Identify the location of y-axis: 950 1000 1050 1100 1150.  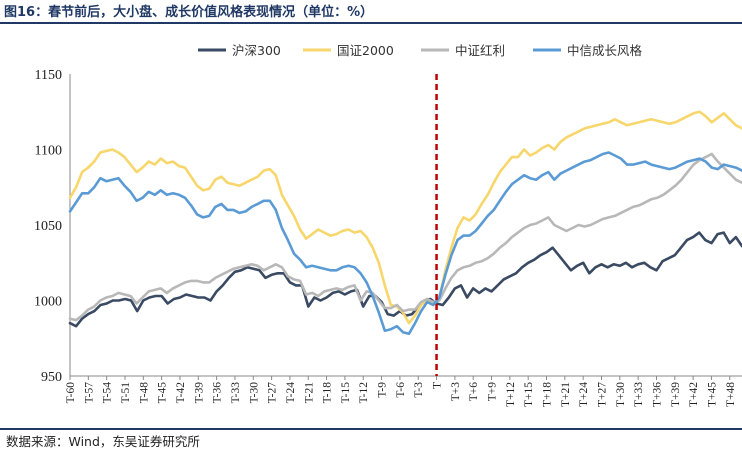
(52, 226).